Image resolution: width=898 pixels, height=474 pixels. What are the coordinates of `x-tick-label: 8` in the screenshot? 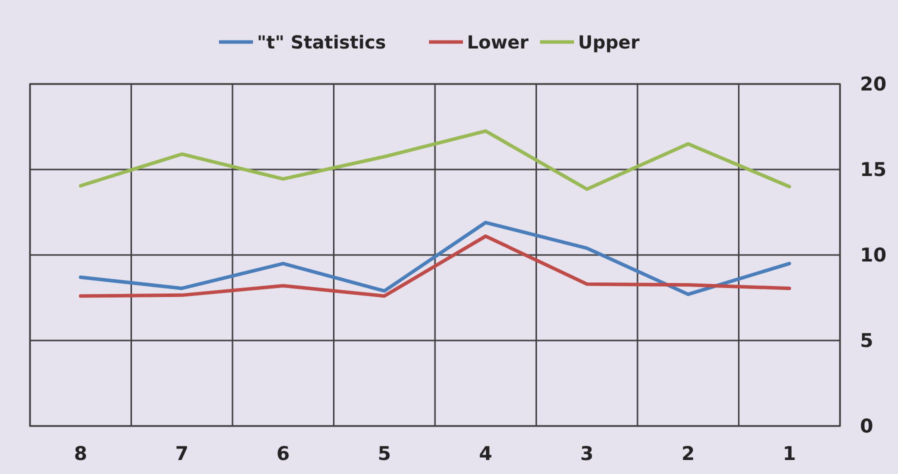 It's located at (81, 454).